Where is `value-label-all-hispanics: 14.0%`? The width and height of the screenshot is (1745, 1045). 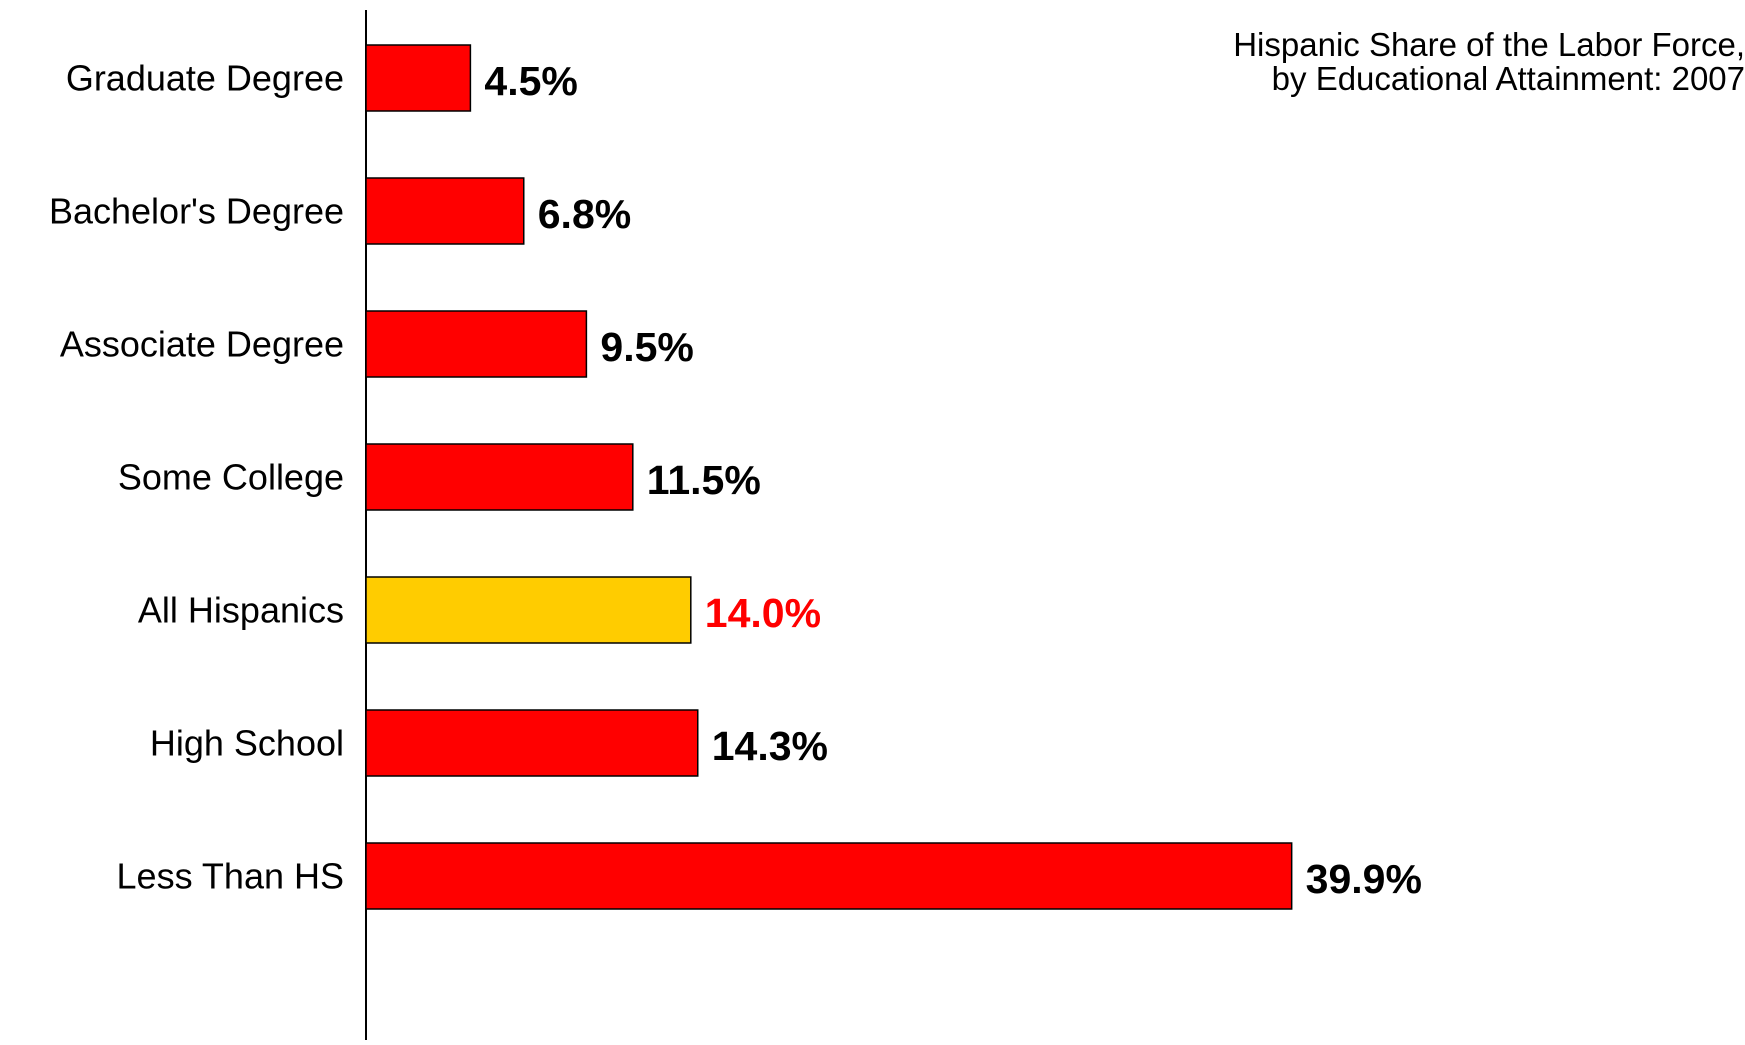
value-label-all-hispanics: 14.0% is located at coordinates (763, 613).